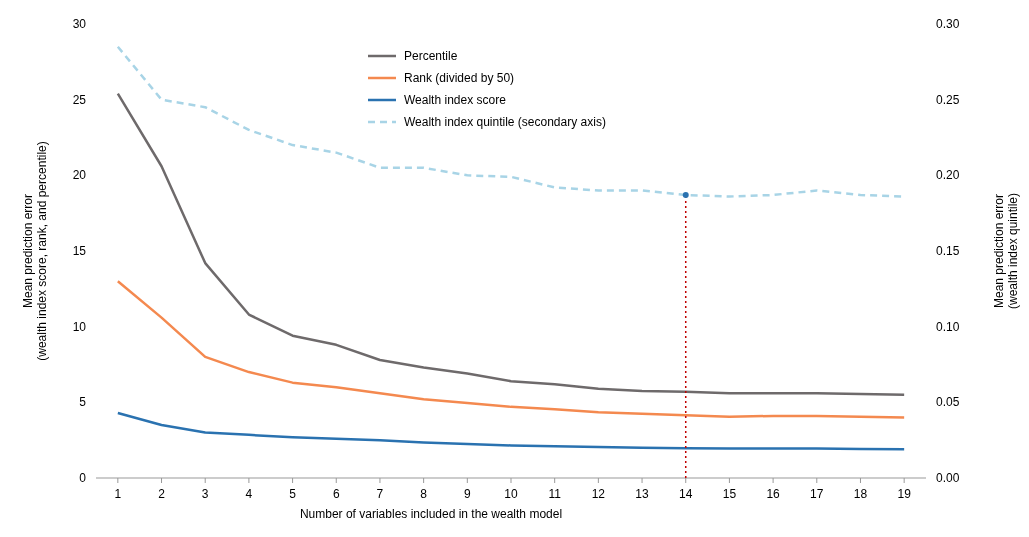 The image size is (1029, 537). I want to click on x-tick-label: 18, so click(860, 494).